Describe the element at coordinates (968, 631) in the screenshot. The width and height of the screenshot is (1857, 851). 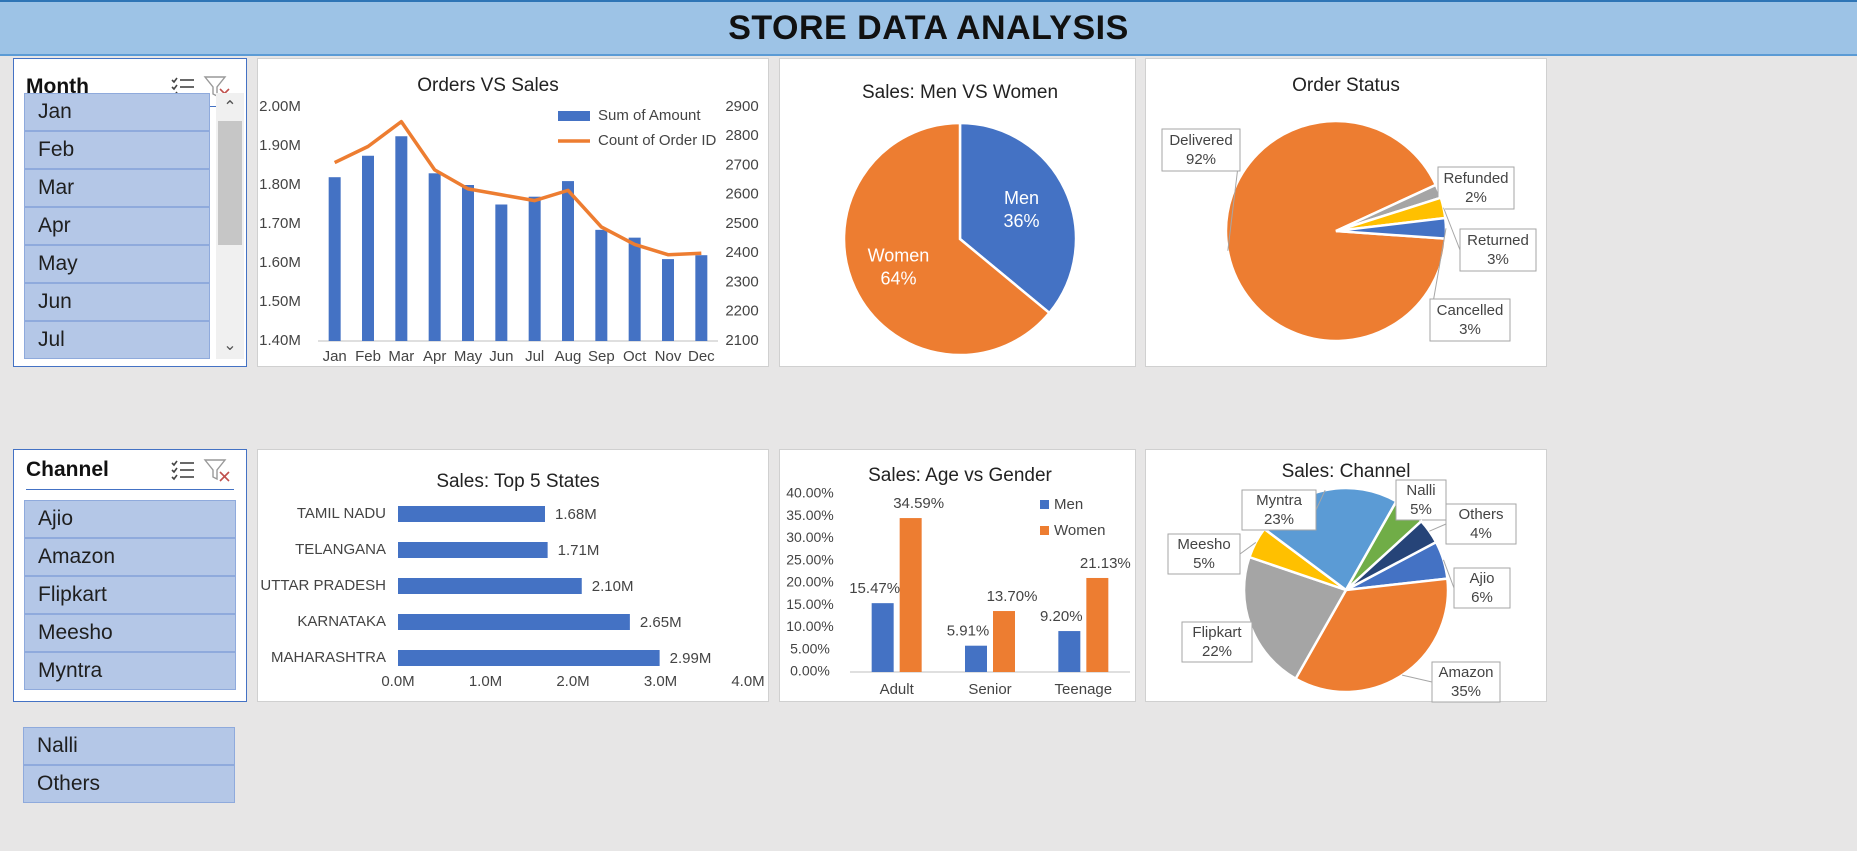
I see `bar-value-label: 5.91%` at that location.